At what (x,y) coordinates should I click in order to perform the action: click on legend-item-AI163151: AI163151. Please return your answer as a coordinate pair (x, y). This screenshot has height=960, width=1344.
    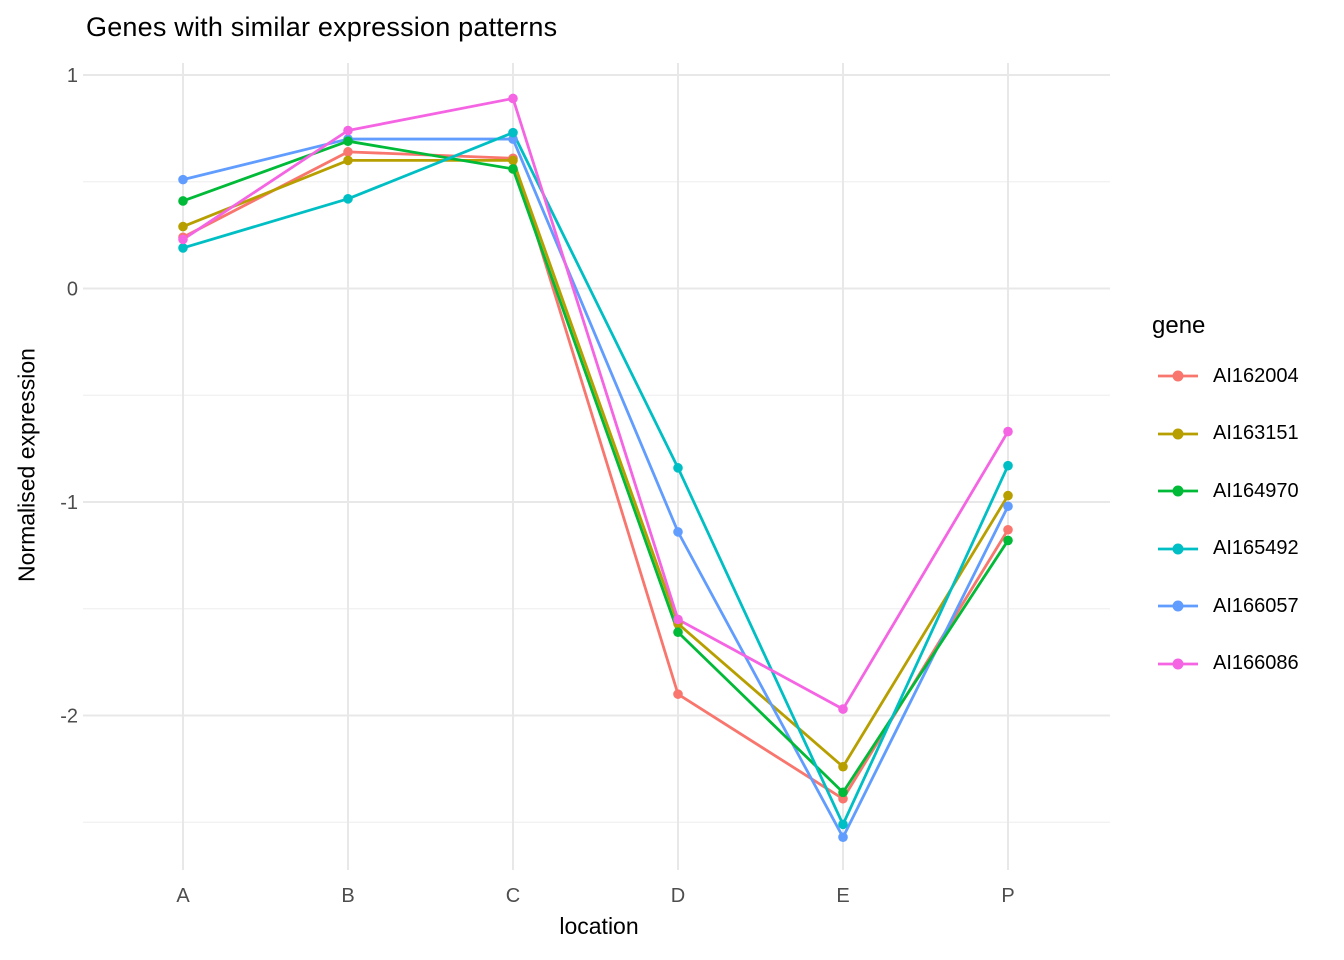
    Looking at the image, I should click on (1227, 434).